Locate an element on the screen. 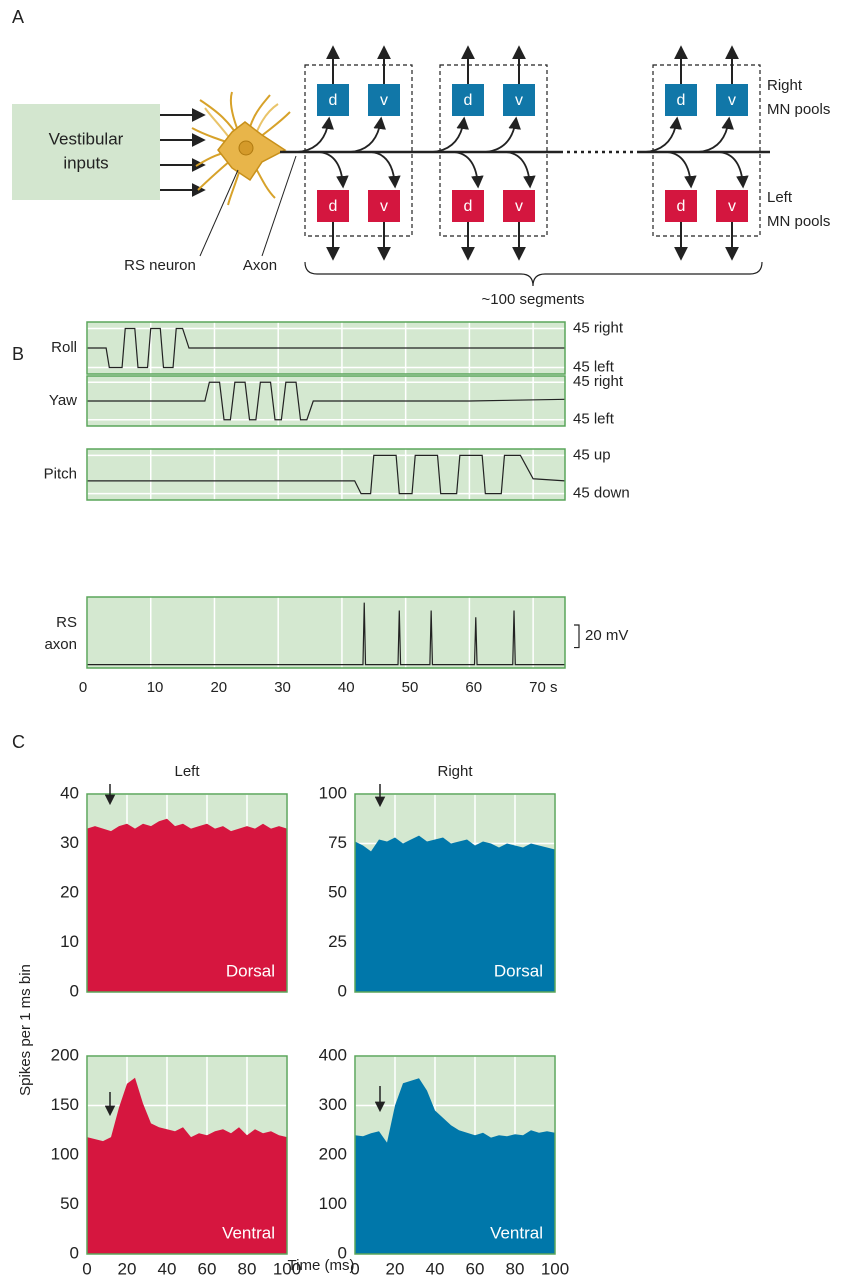  trace-label: RS is located at coordinates (66, 622).